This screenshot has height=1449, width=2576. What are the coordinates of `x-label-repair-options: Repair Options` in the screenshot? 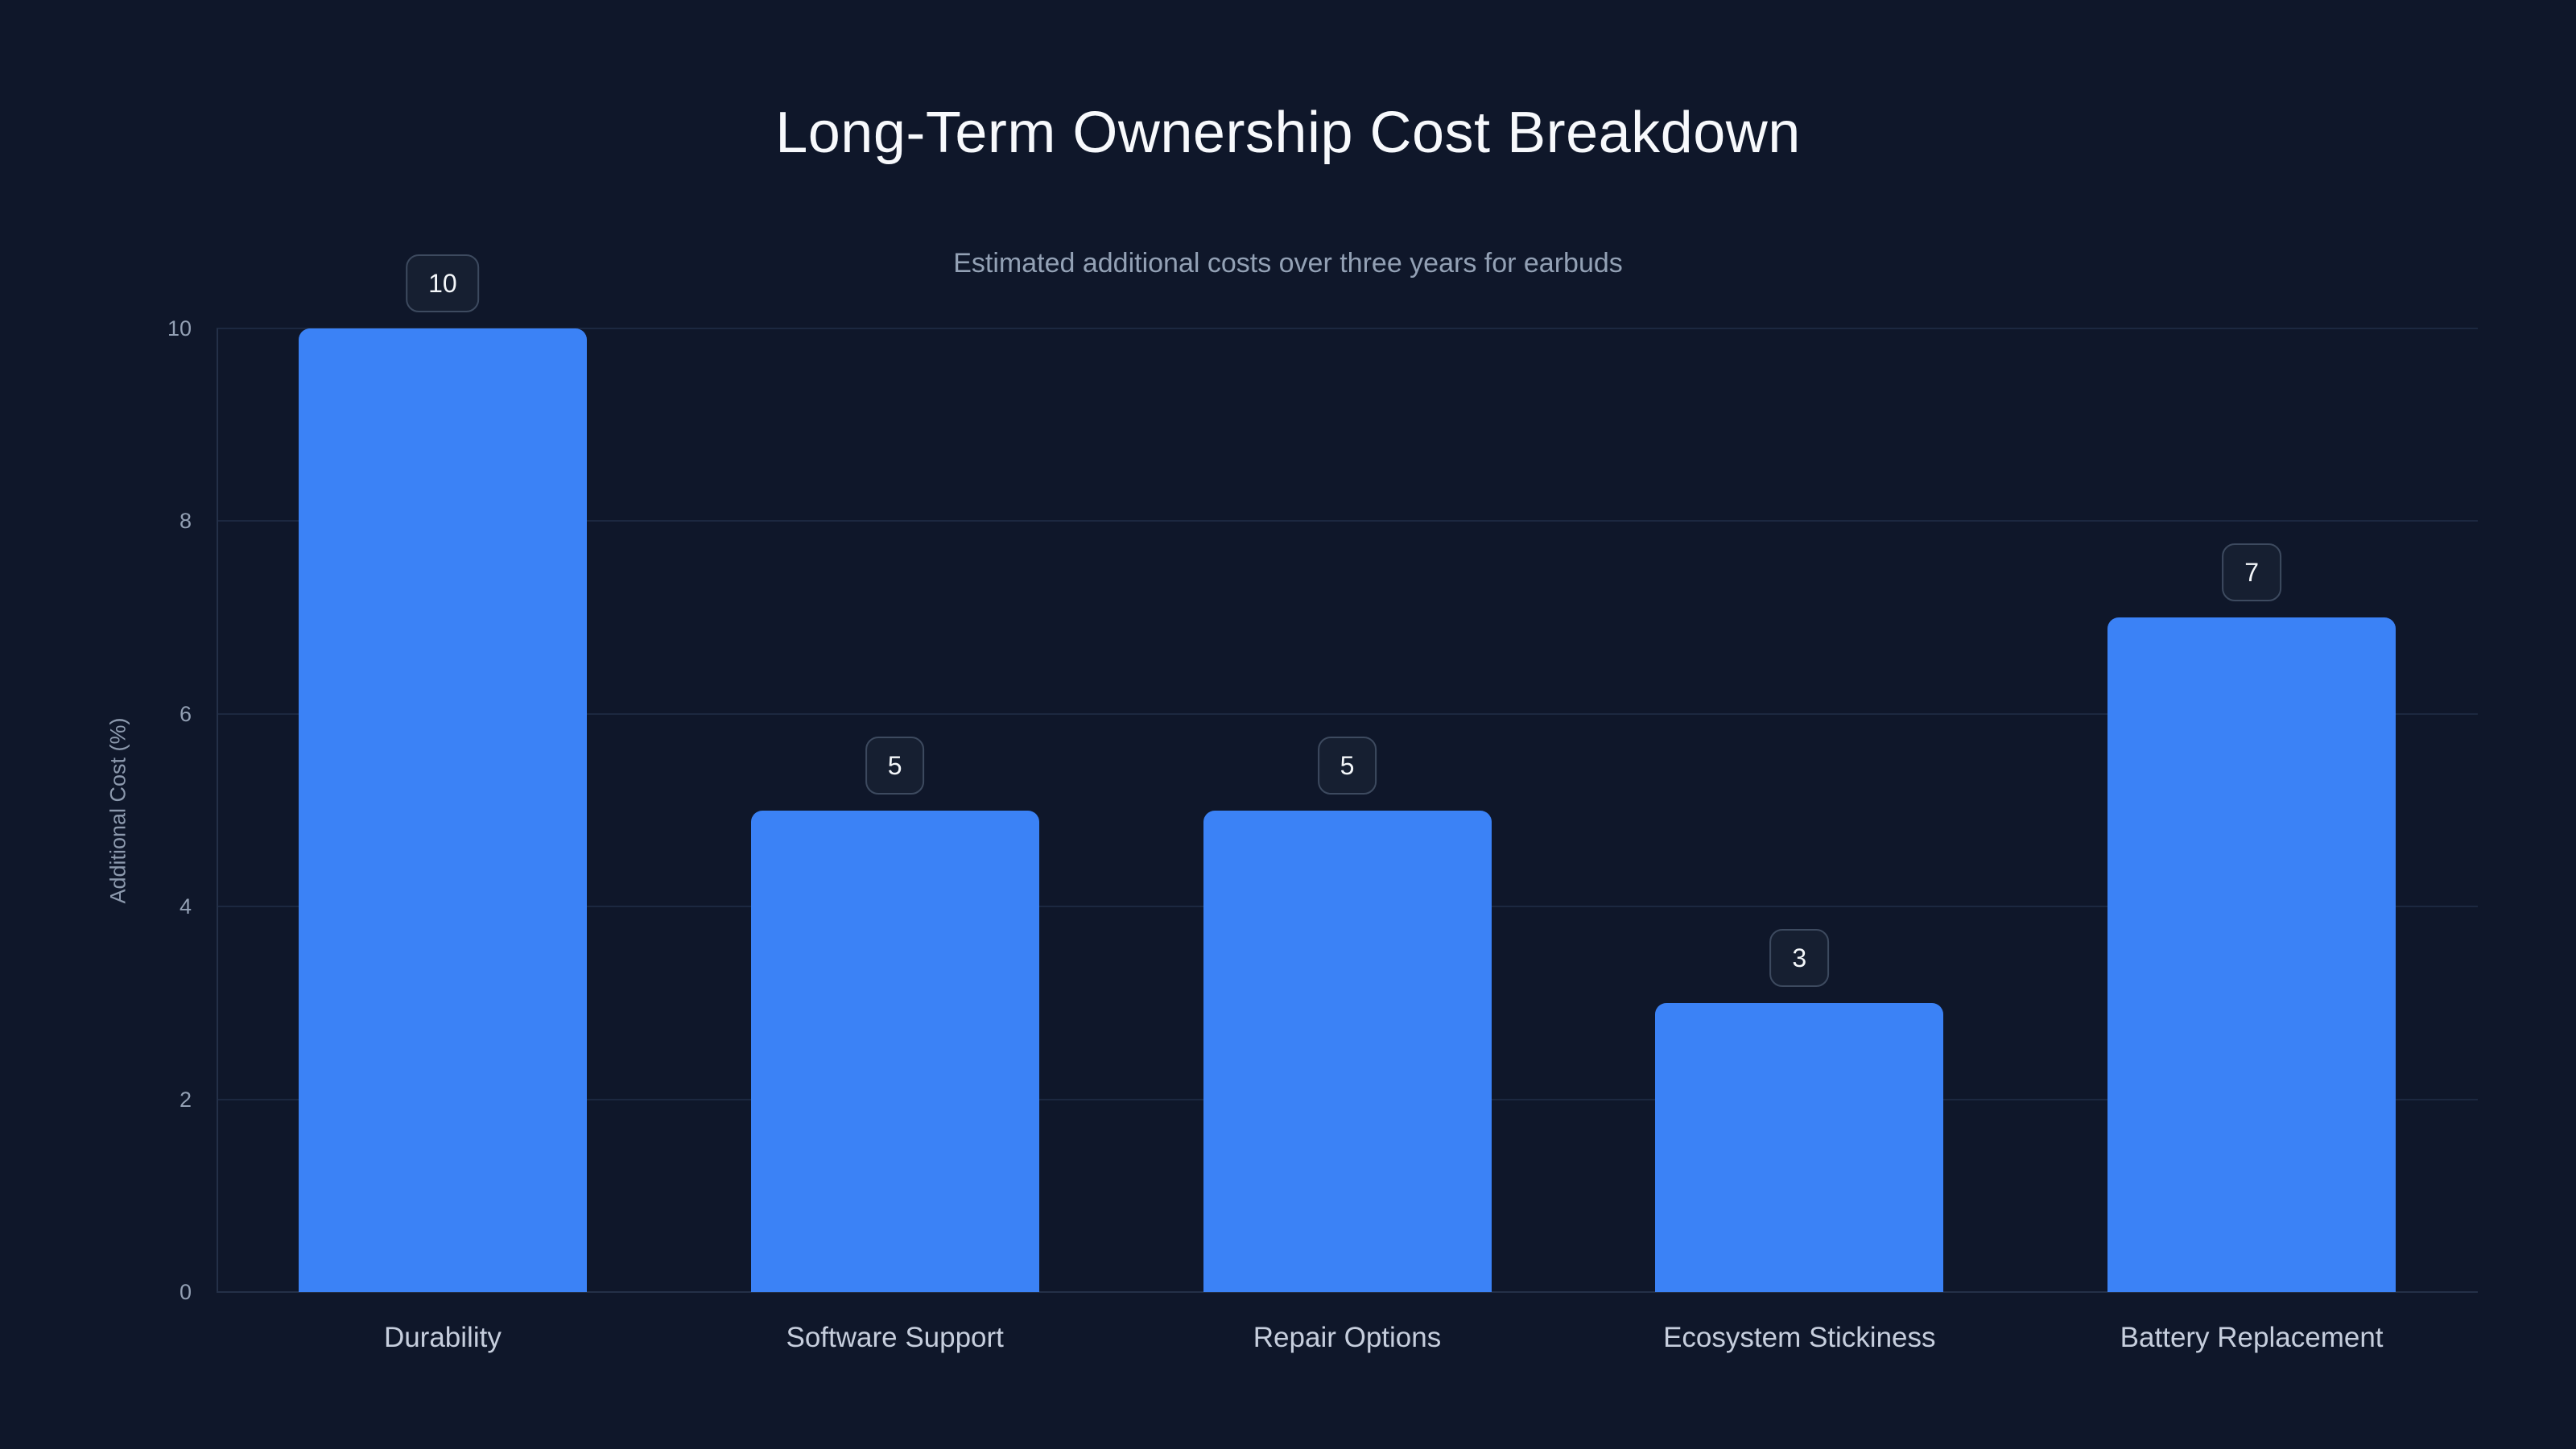 It's located at (1347, 1337).